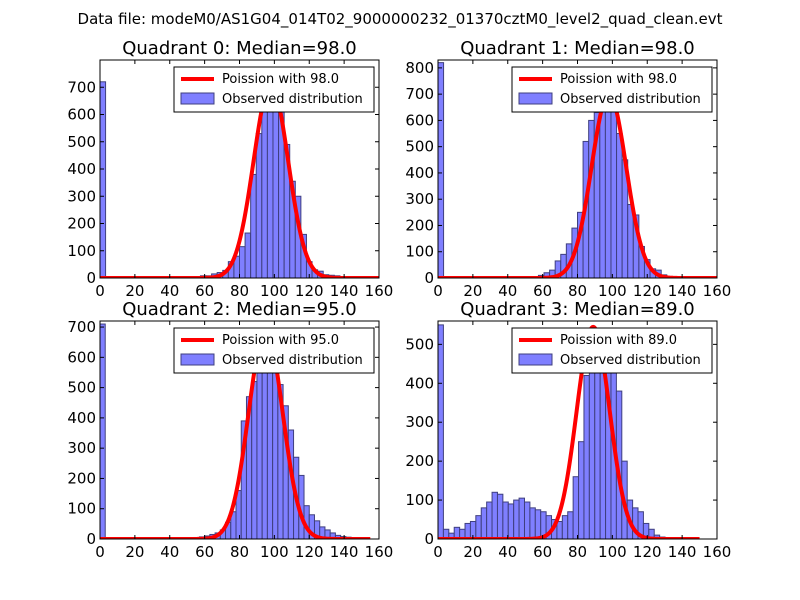 The image size is (800, 600). What do you see at coordinates (274, 552) in the screenshot?
I see `x-tick-label: 100` at bounding box center [274, 552].